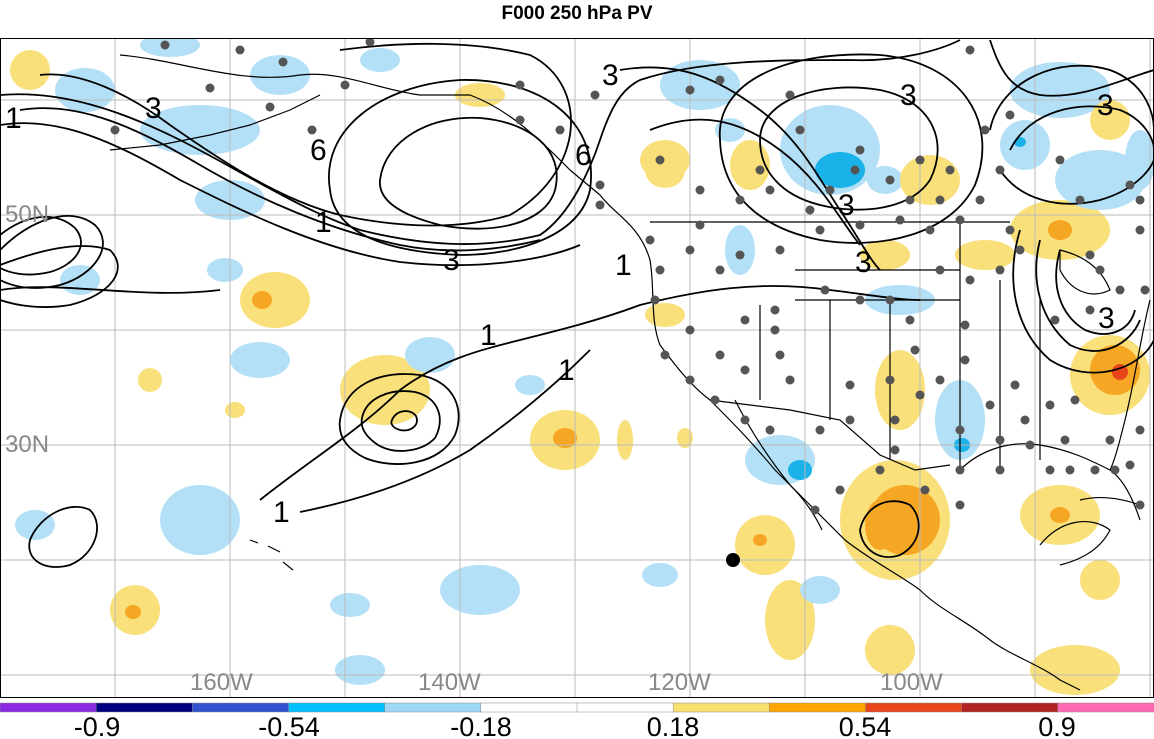  What do you see at coordinates (280, 179) in the screenshot?
I see `contour-3-a` at bounding box center [280, 179].